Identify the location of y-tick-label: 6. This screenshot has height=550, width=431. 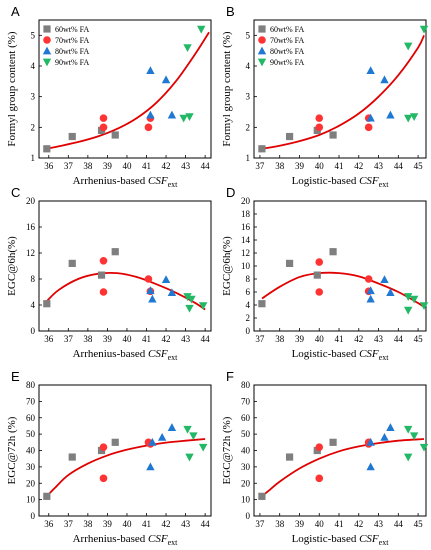
(248, 292).